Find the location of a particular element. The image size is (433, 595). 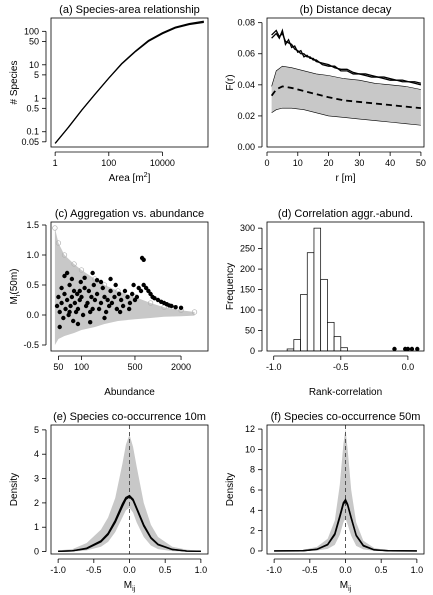

x-tick-label-c: 50 is located at coordinates (58, 367).